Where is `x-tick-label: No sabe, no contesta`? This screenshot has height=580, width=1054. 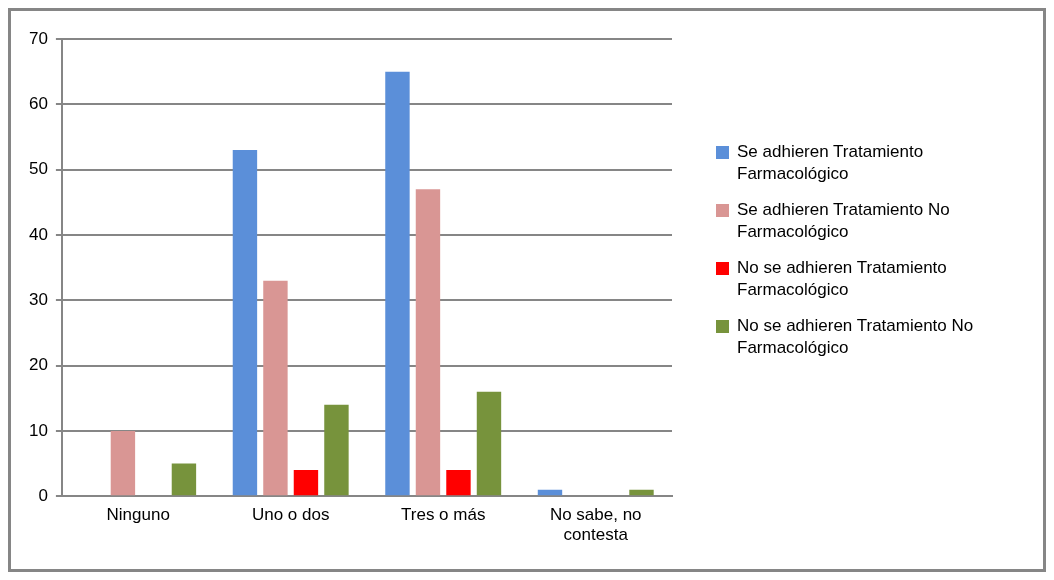 x-tick-label: No sabe, no contesta is located at coordinates (595, 525).